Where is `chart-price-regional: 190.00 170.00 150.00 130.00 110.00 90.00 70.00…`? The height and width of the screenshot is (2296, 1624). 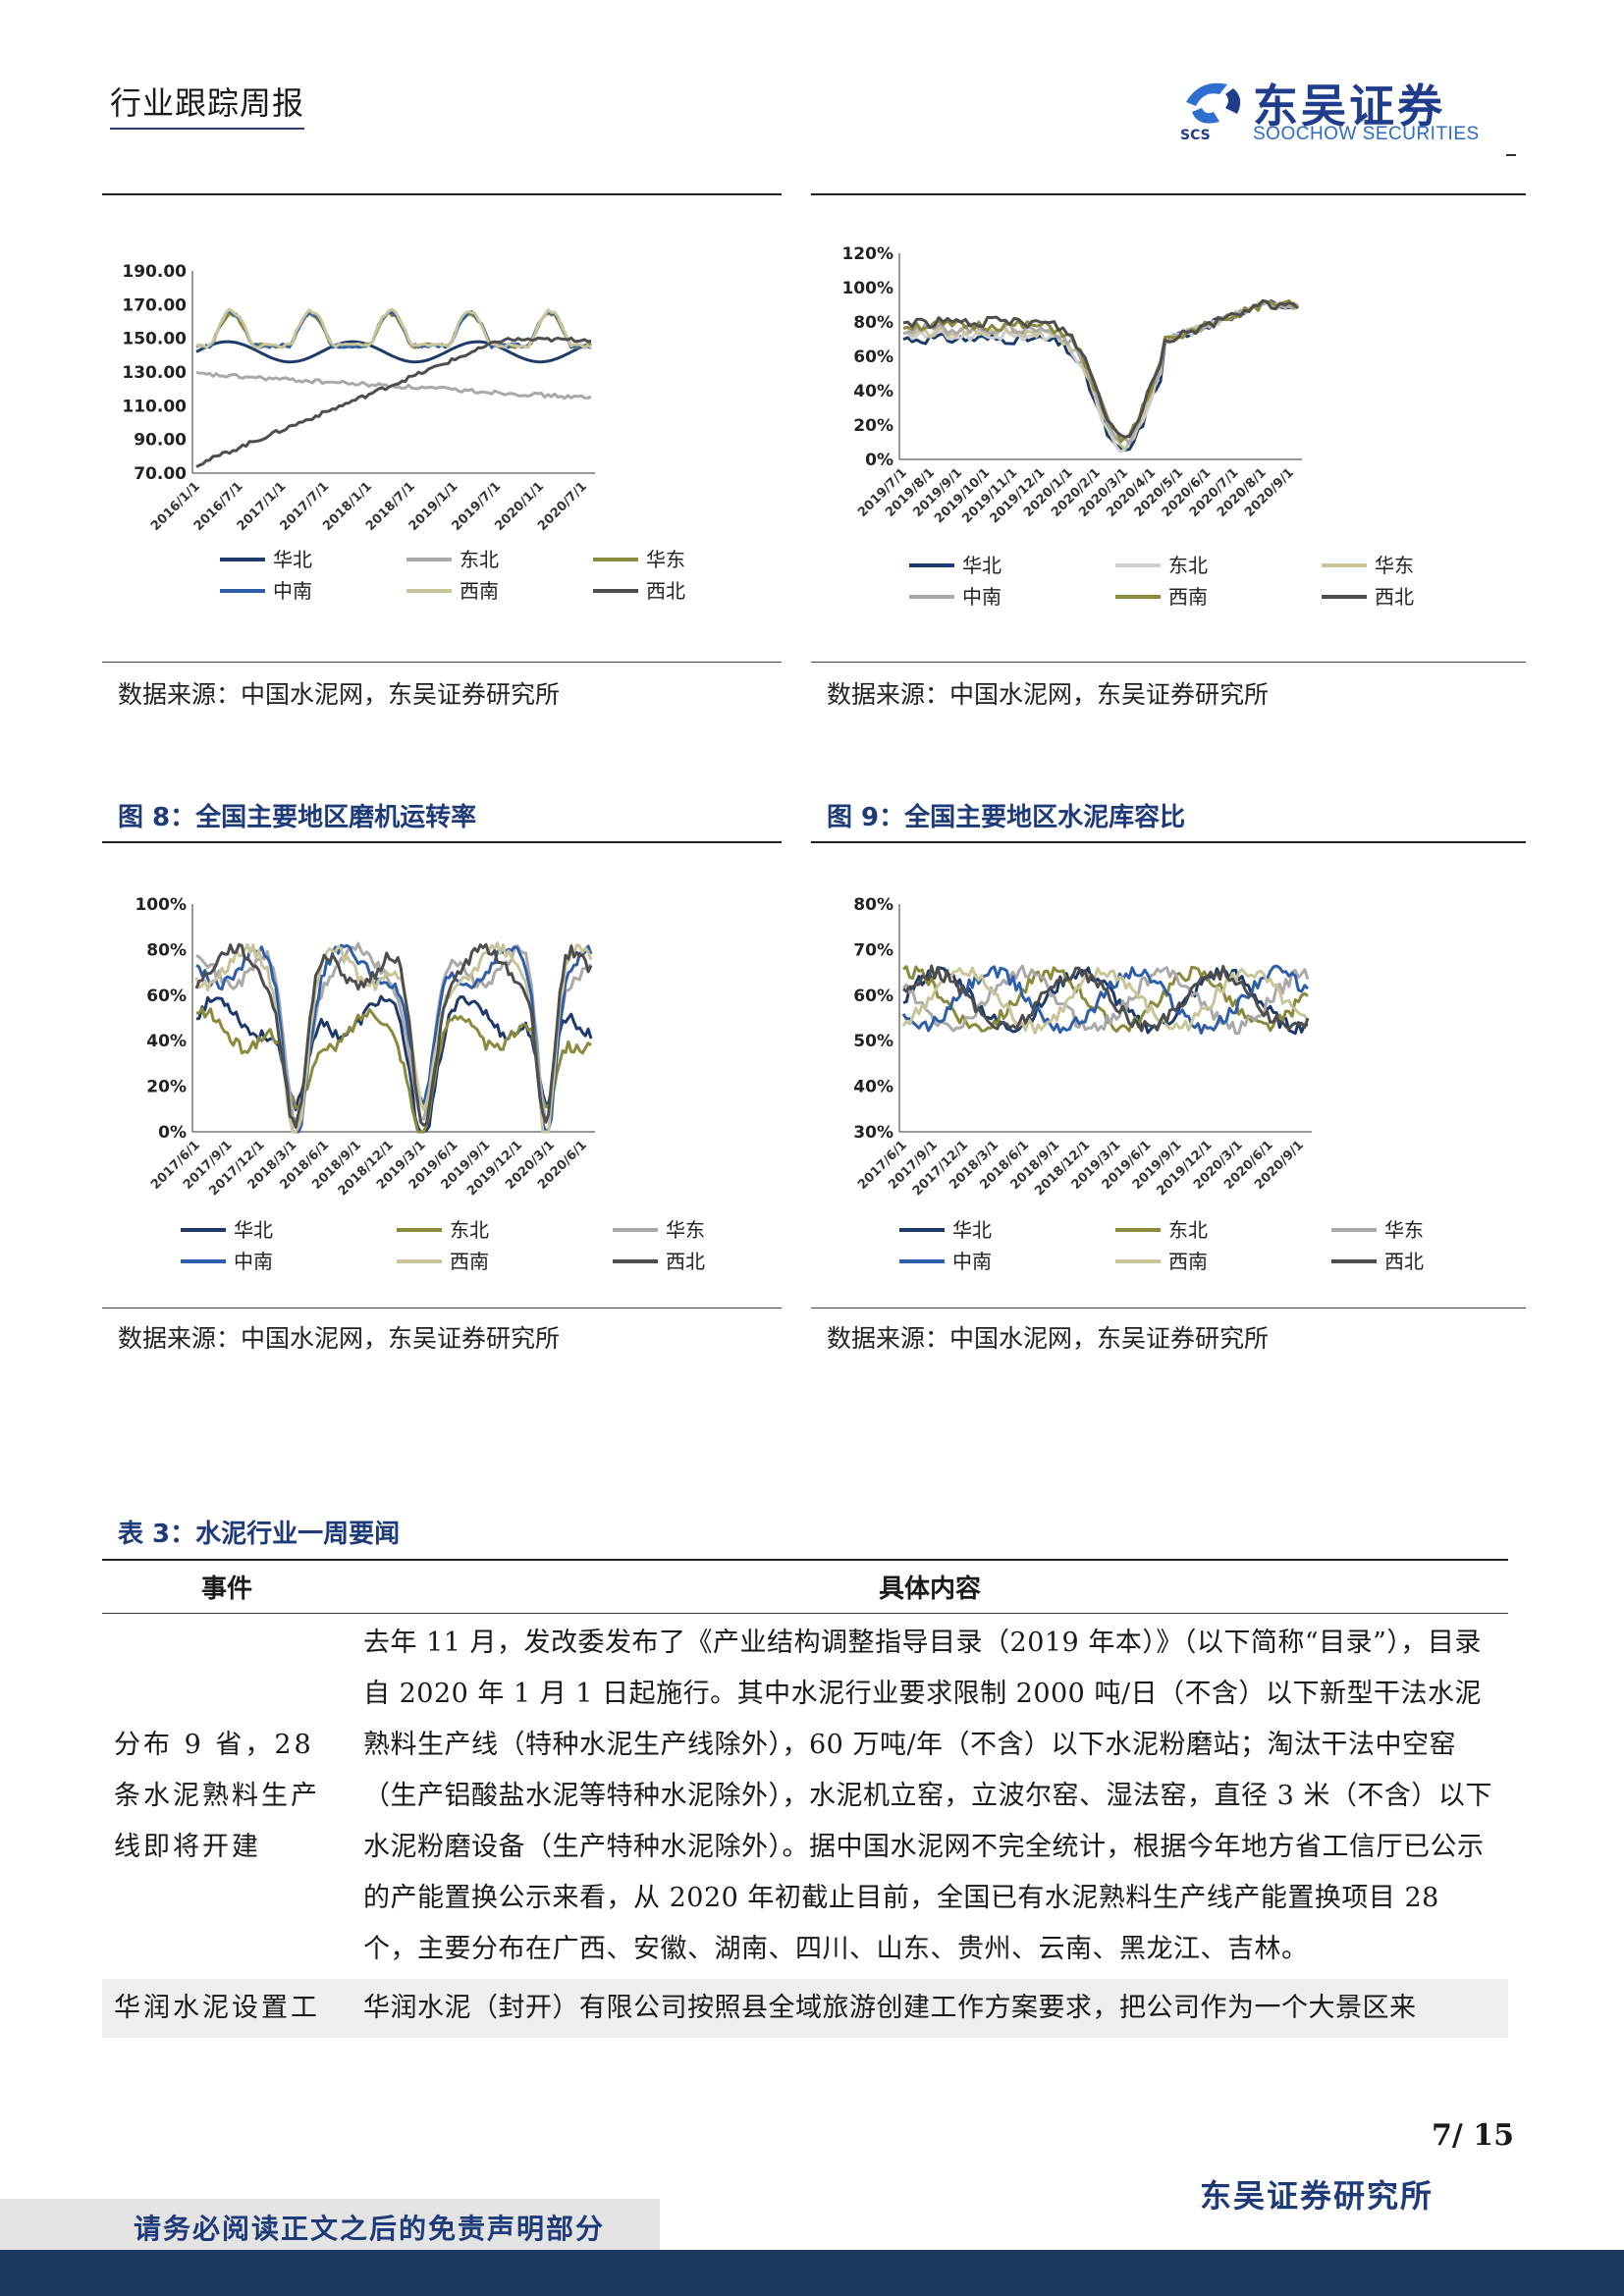 chart-price-regional: 190.00 170.00 150.00 130.00 110.00 90.00 70.00… is located at coordinates (403, 433).